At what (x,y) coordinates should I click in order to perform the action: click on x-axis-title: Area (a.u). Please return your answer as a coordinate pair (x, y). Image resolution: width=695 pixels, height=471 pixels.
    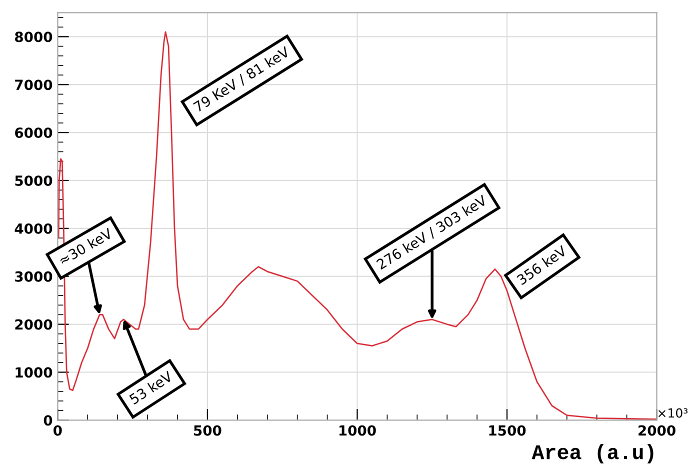
    Looking at the image, I should click on (593, 454).